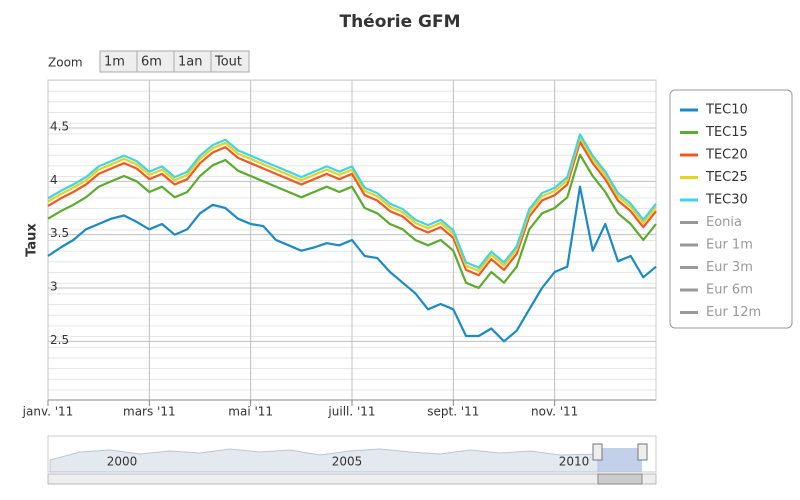 This screenshot has width=800, height=500. Describe the element at coordinates (620, 479) in the screenshot. I see `scrollbar-thumb` at that location.